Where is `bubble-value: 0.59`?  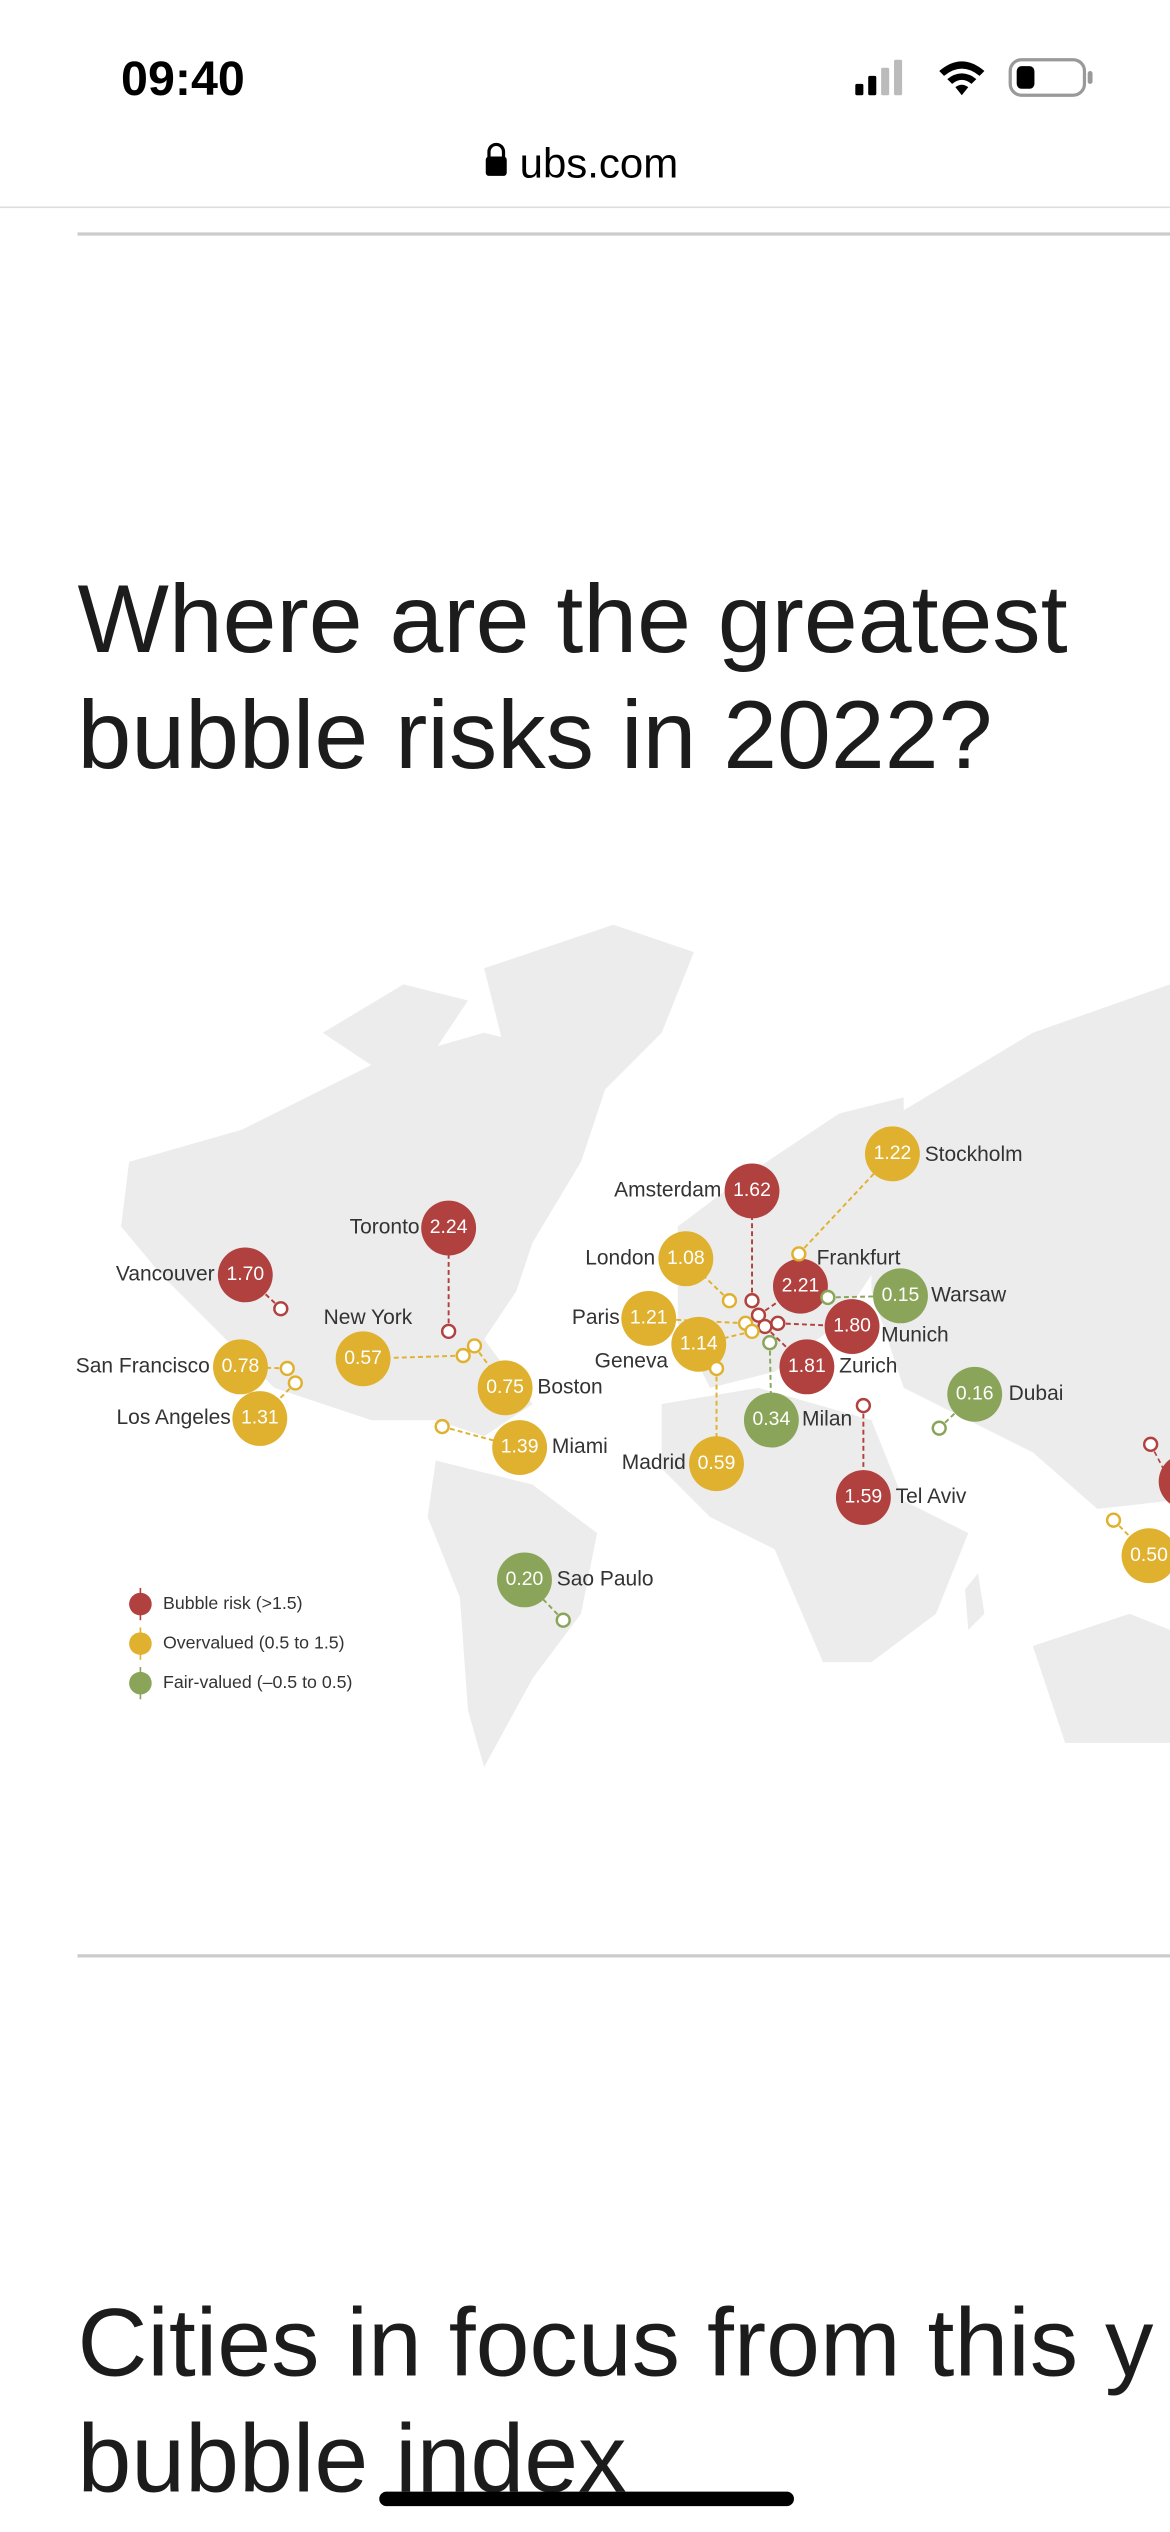 bubble-value: 0.59 is located at coordinates (717, 1463).